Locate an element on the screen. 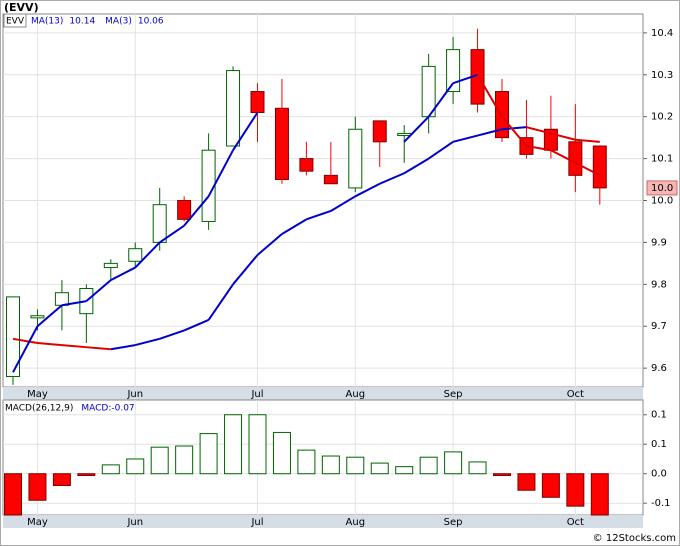 Image resolution: width=680 pixels, height=546 pixels. y-tick-label: 9.7 is located at coordinates (659, 326).